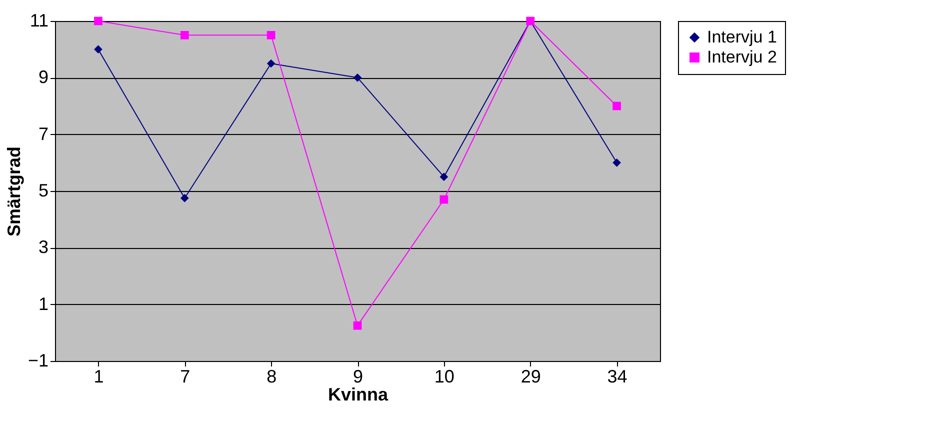 This screenshot has height=425, width=949. I want to click on y-tick-label: 9, so click(43, 77).